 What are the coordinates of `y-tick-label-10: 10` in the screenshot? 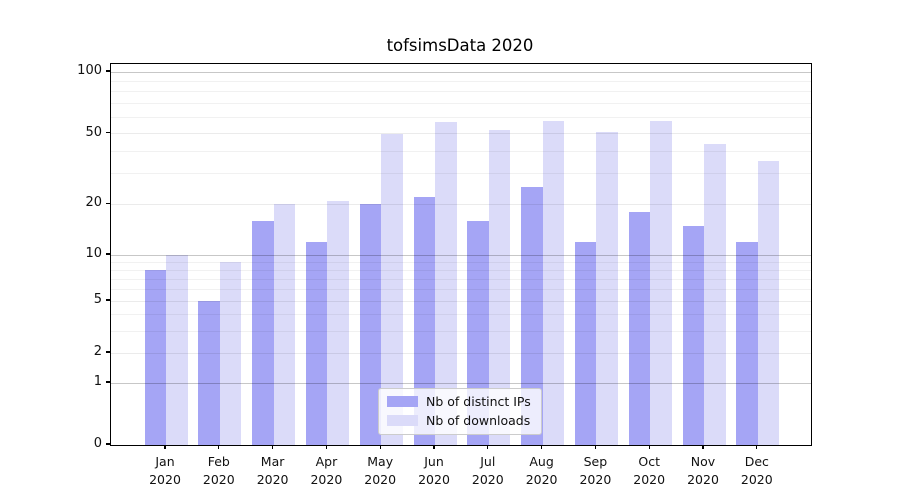 It's located at (93, 254).